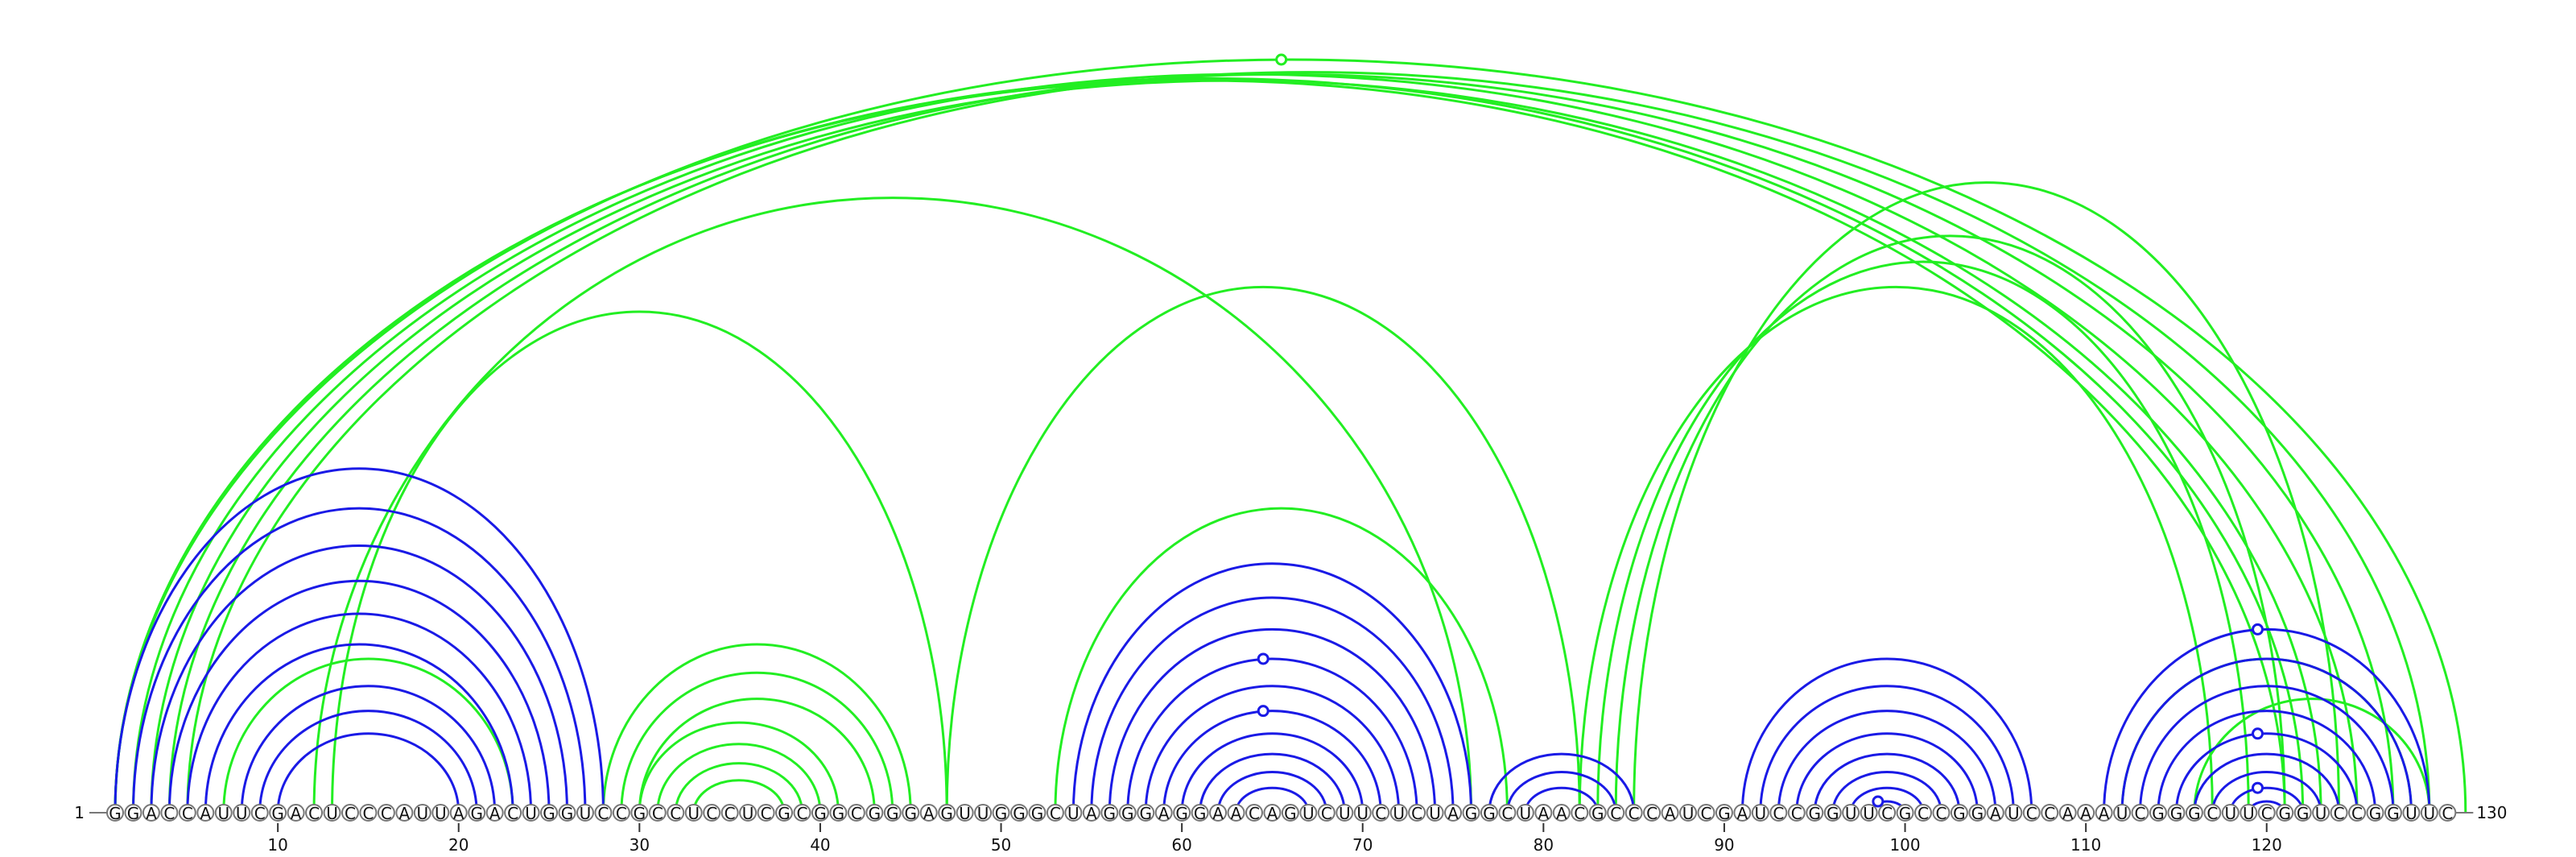 The width and height of the screenshot is (2576, 857). I want to click on nucleotide-letter-53: C, so click(1055, 813).